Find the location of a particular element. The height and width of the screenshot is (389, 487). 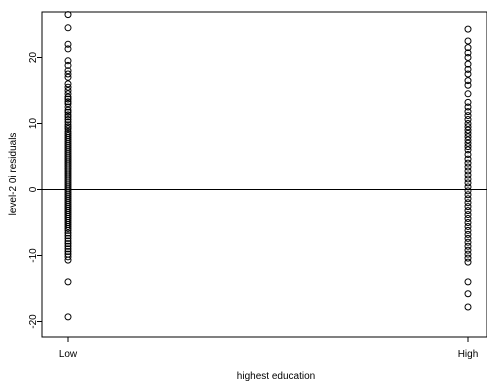

y-tick-label: -20 is located at coordinates (33, 321).